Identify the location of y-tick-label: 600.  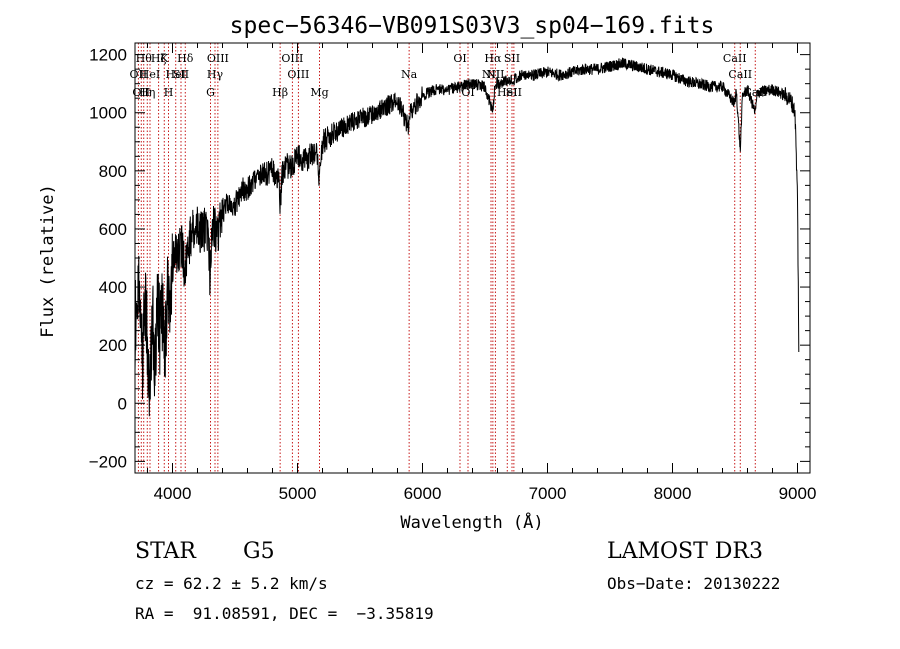
(113, 229).